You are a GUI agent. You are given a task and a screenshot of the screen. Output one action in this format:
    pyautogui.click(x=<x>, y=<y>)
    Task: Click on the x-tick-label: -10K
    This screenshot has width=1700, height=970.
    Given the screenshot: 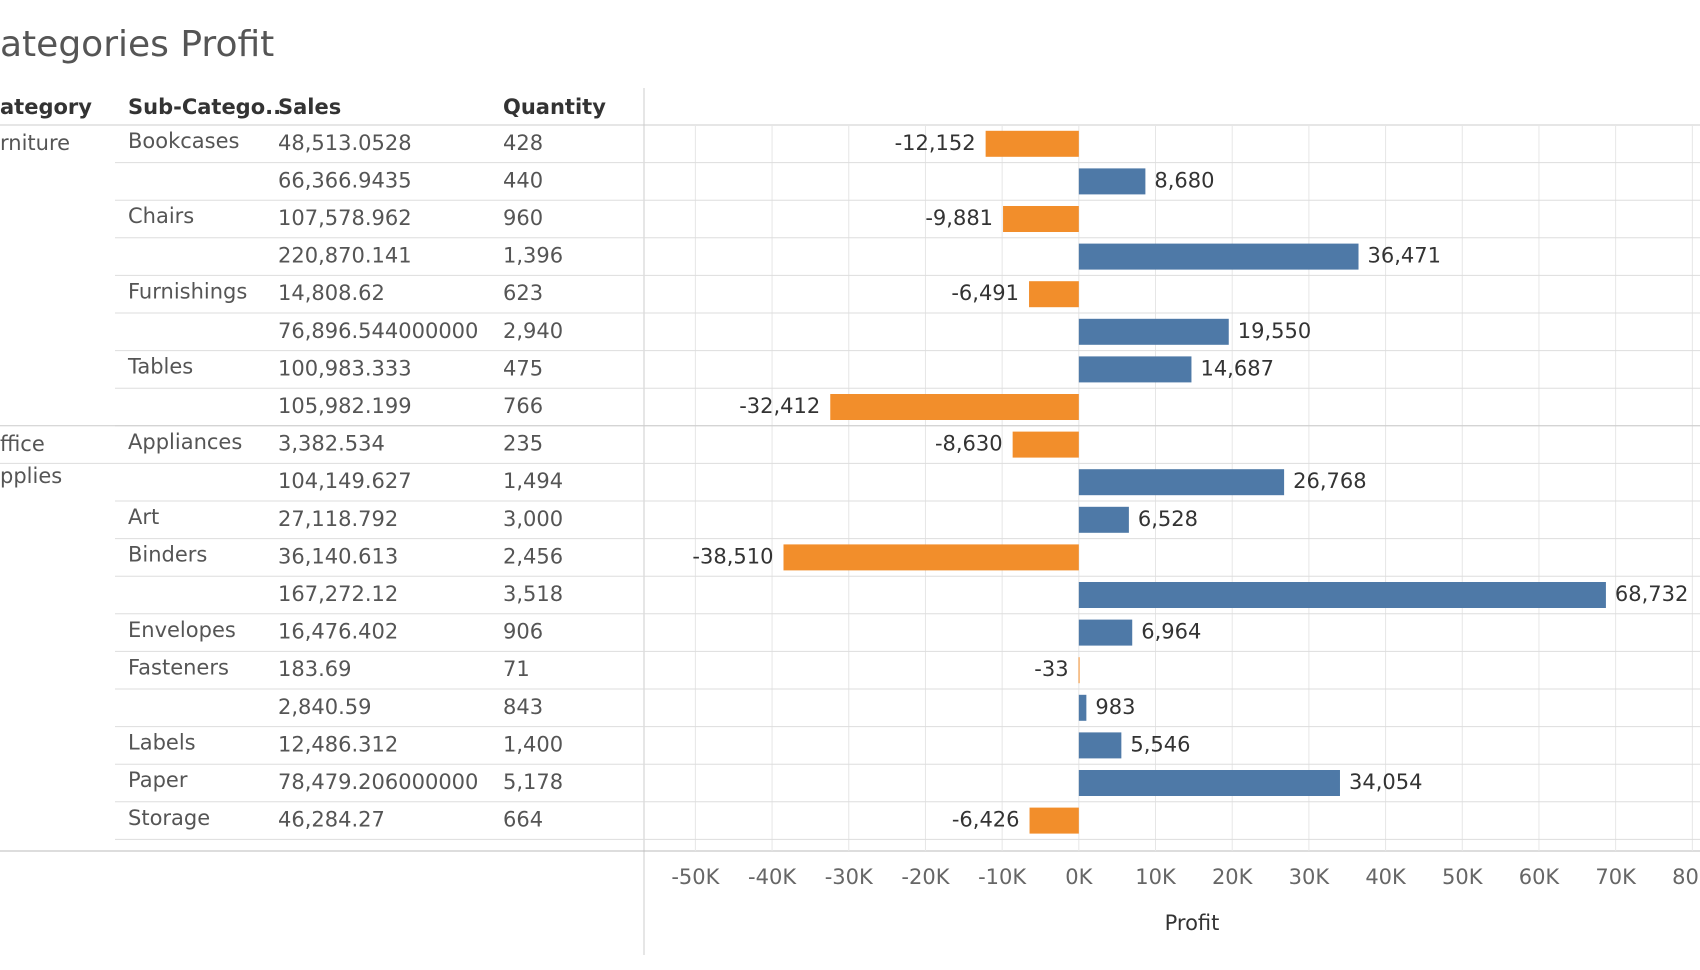 What is the action you would take?
    pyautogui.click(x=1002, y=877)
    